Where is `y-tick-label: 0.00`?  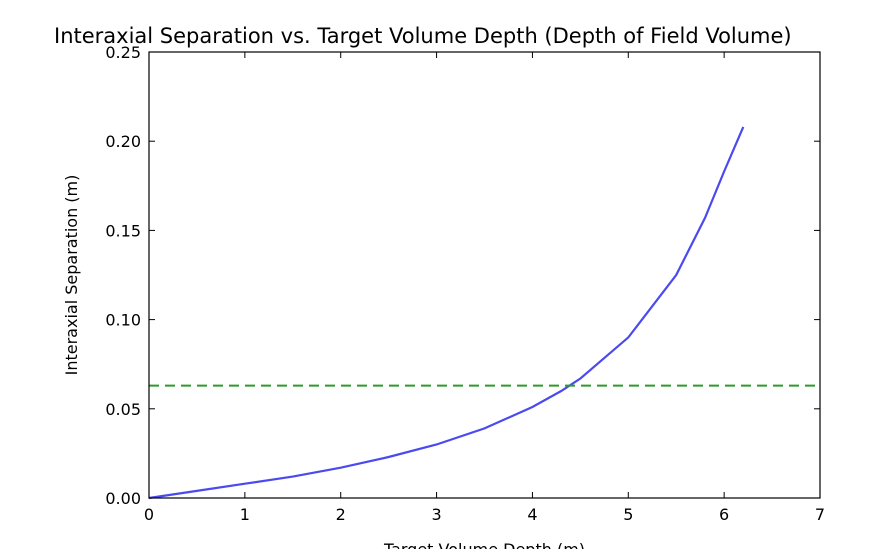
y-tick-label: 0.00 is located at coordinates (123, 498).